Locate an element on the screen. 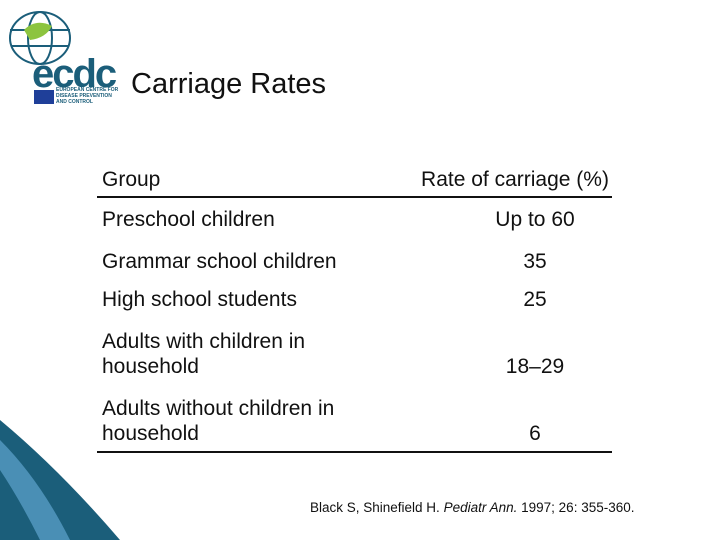  logo-map is located at coordinates (38, 31).